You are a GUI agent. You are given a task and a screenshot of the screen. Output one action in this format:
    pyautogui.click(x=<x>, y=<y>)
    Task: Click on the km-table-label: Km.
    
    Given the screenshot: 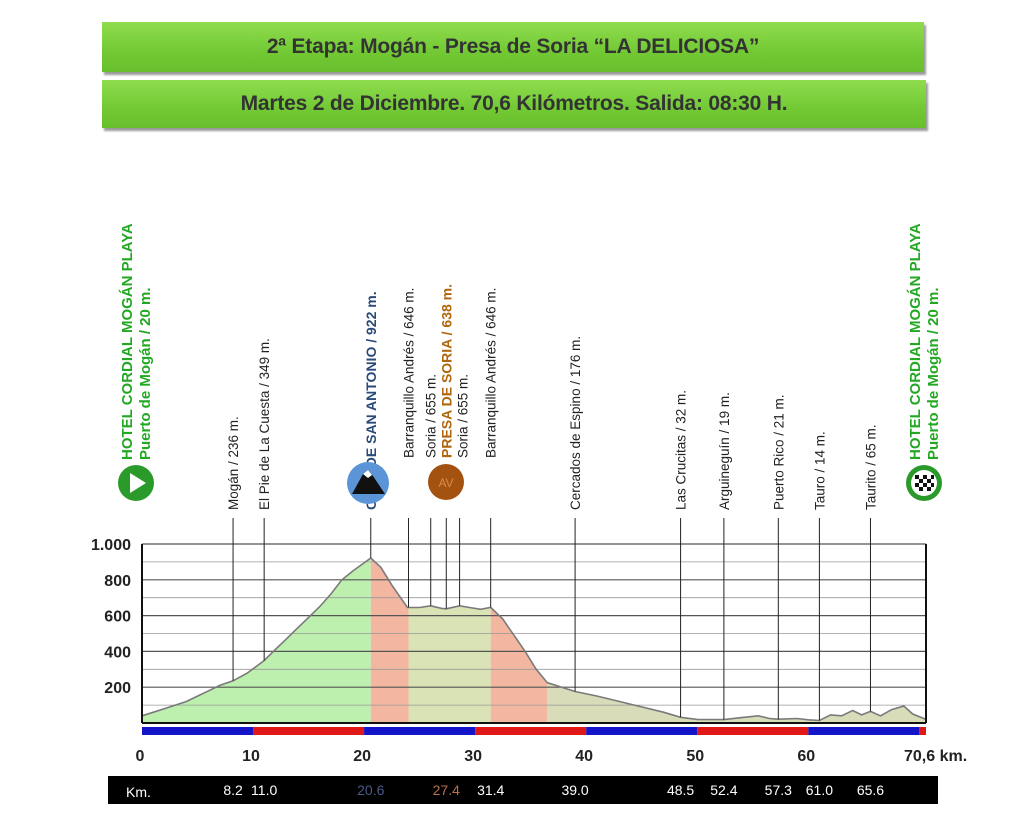 What is the action you would take?
    pyautogui.click(x=138, y=792)
    